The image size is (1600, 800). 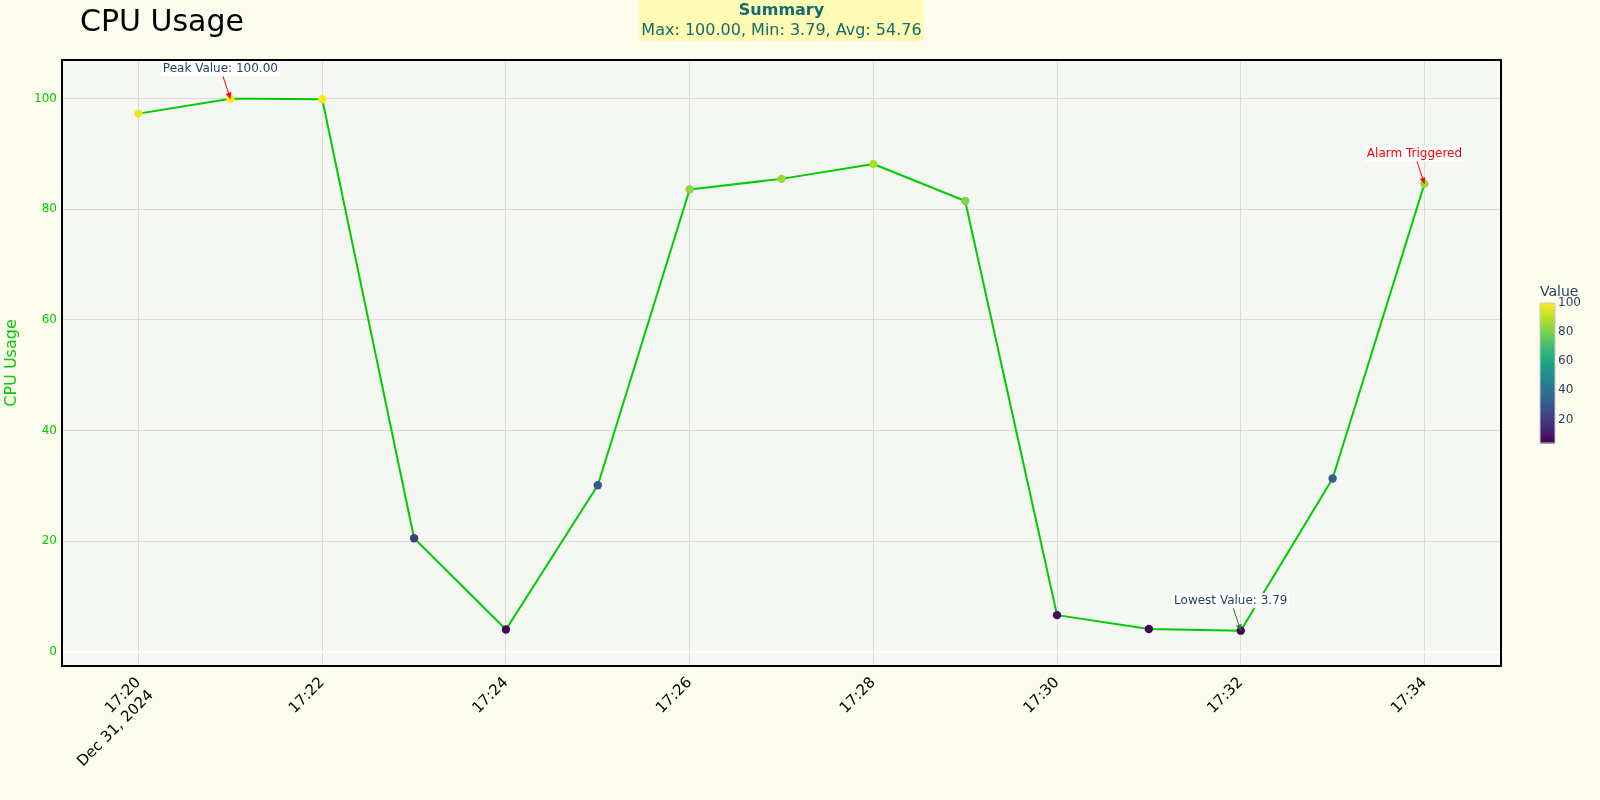 I want to click on chart-title: CPU Usage, so click(x=162, y=20).